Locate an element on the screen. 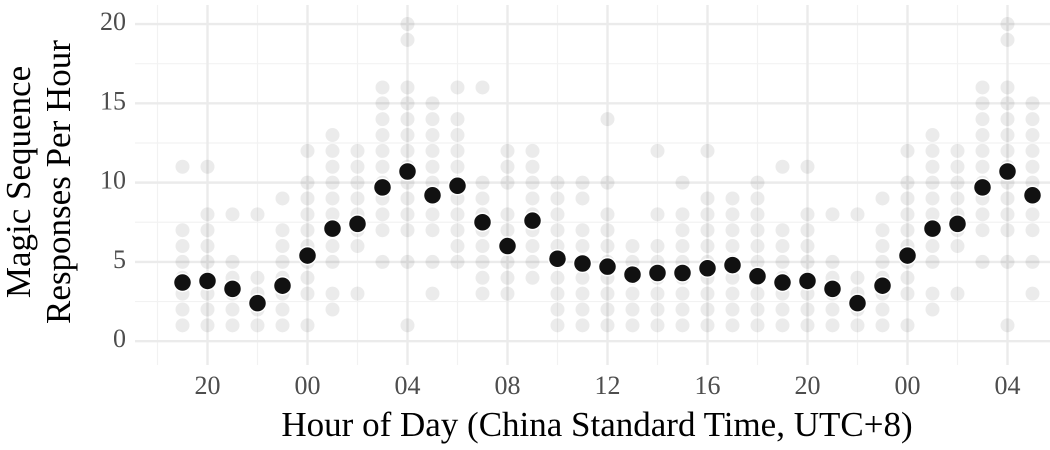  y-tick-label: 20 is located at coordinates (113, 21).